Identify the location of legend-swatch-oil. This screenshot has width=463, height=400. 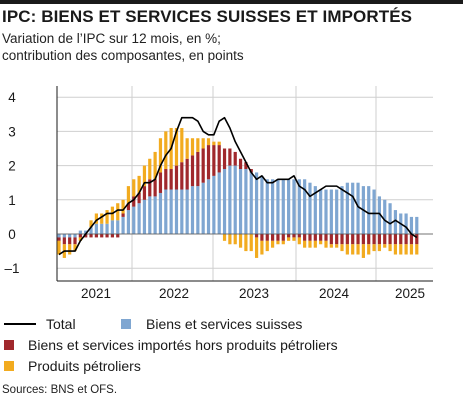
(9, 366).